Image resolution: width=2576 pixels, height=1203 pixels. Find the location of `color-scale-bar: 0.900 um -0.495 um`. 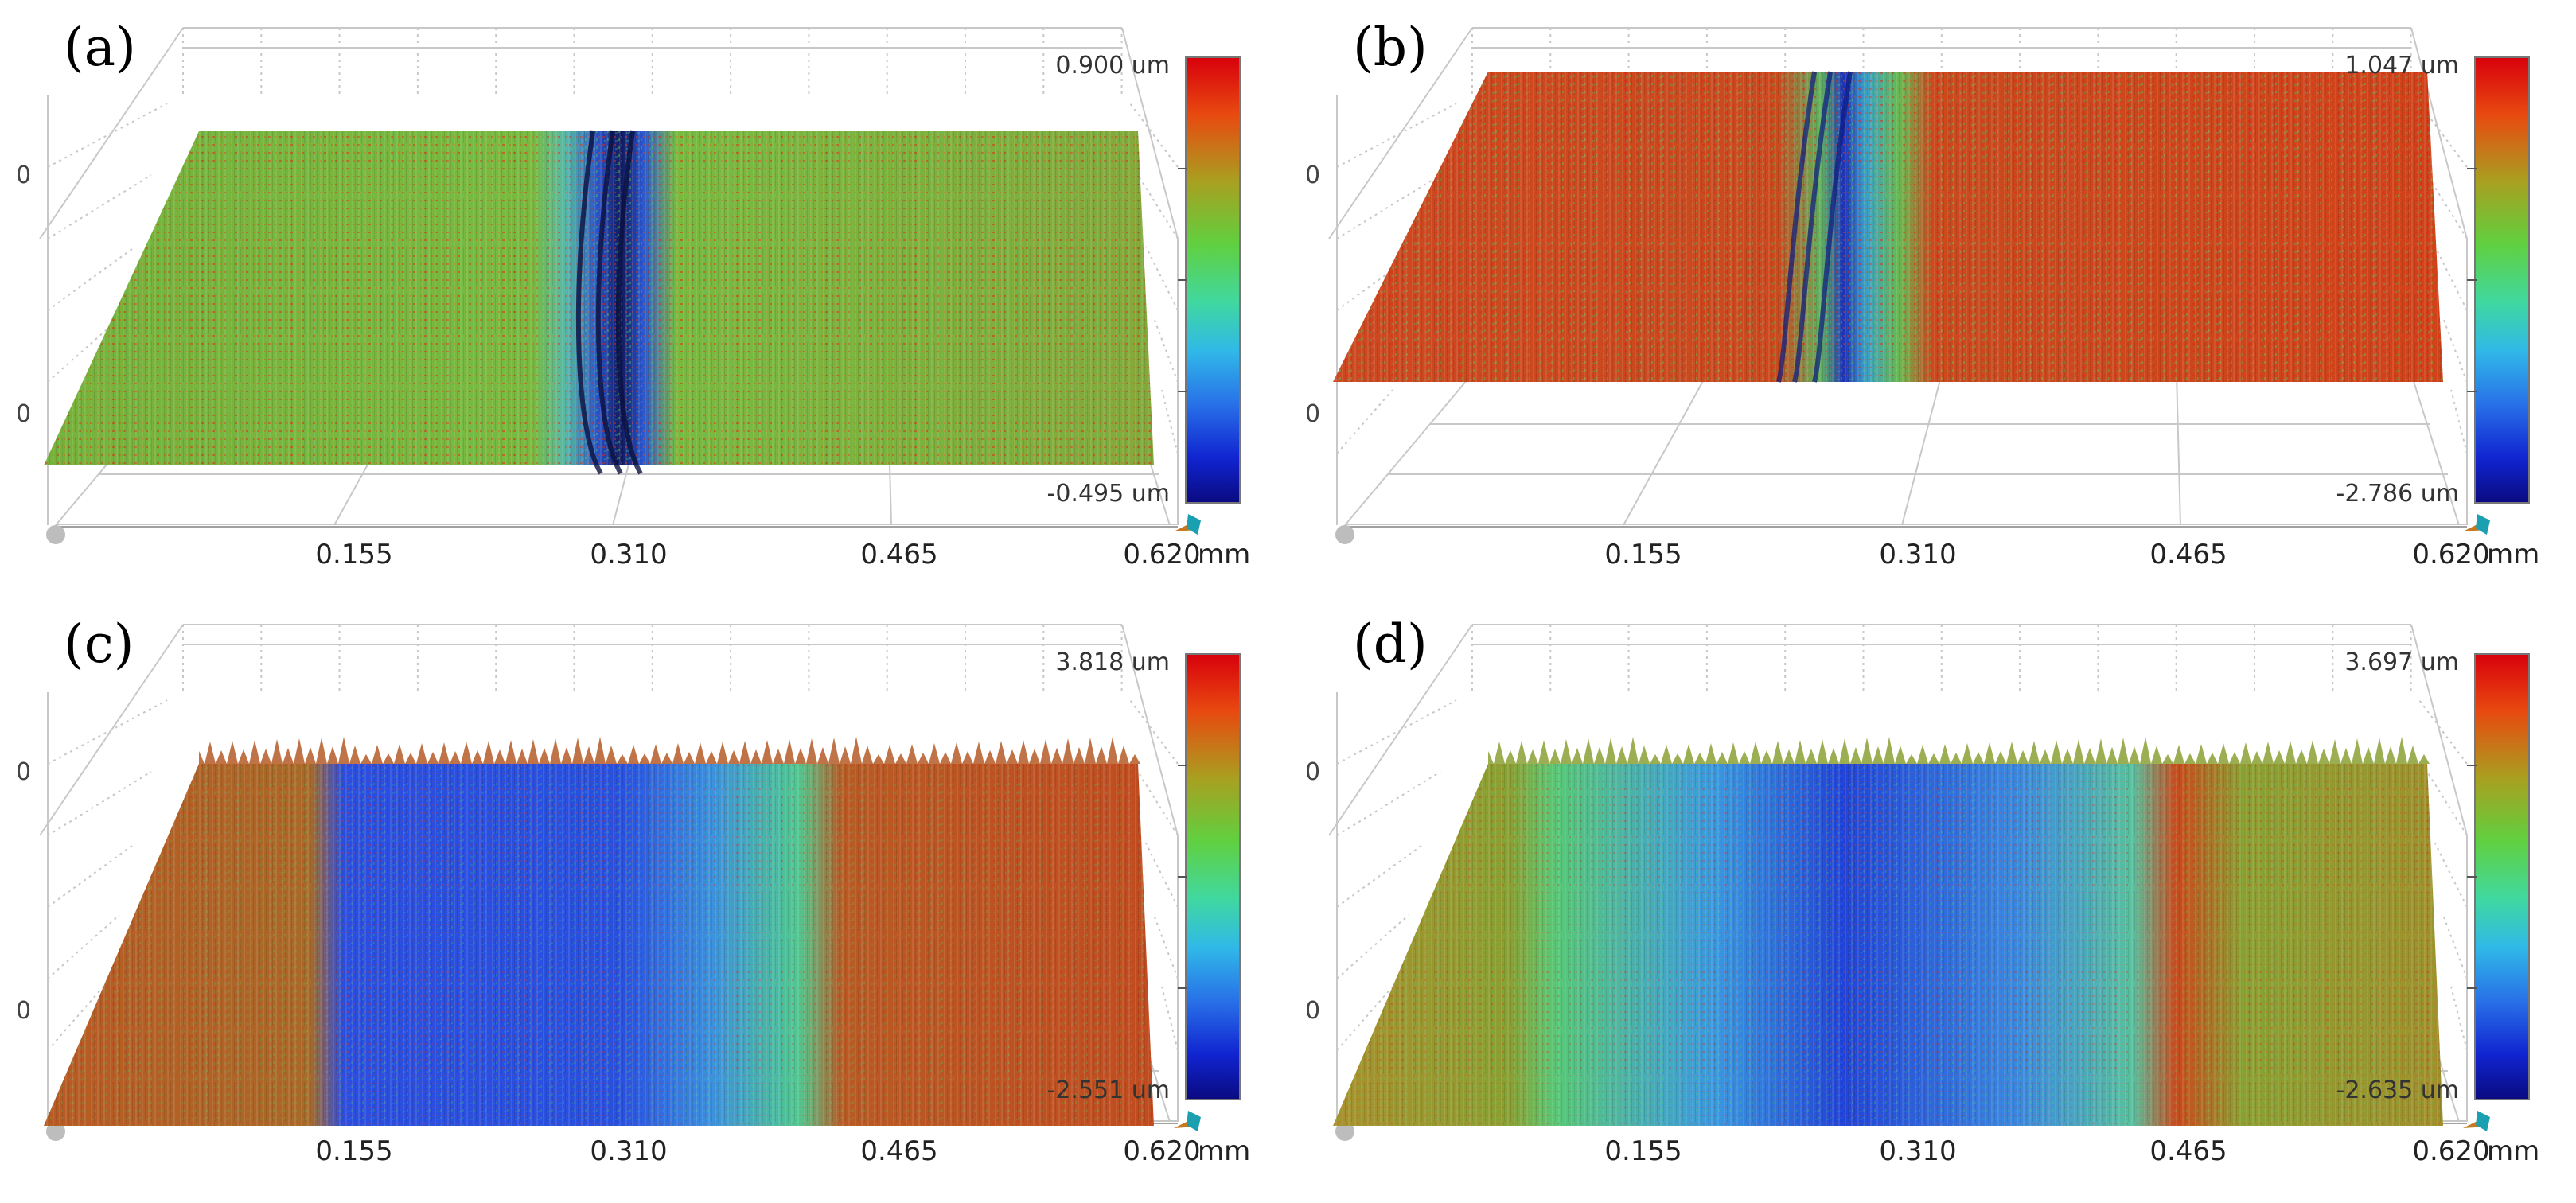

color-scale-bar: 0.900 um -0.495 um is located at coordinates (1144, 280).